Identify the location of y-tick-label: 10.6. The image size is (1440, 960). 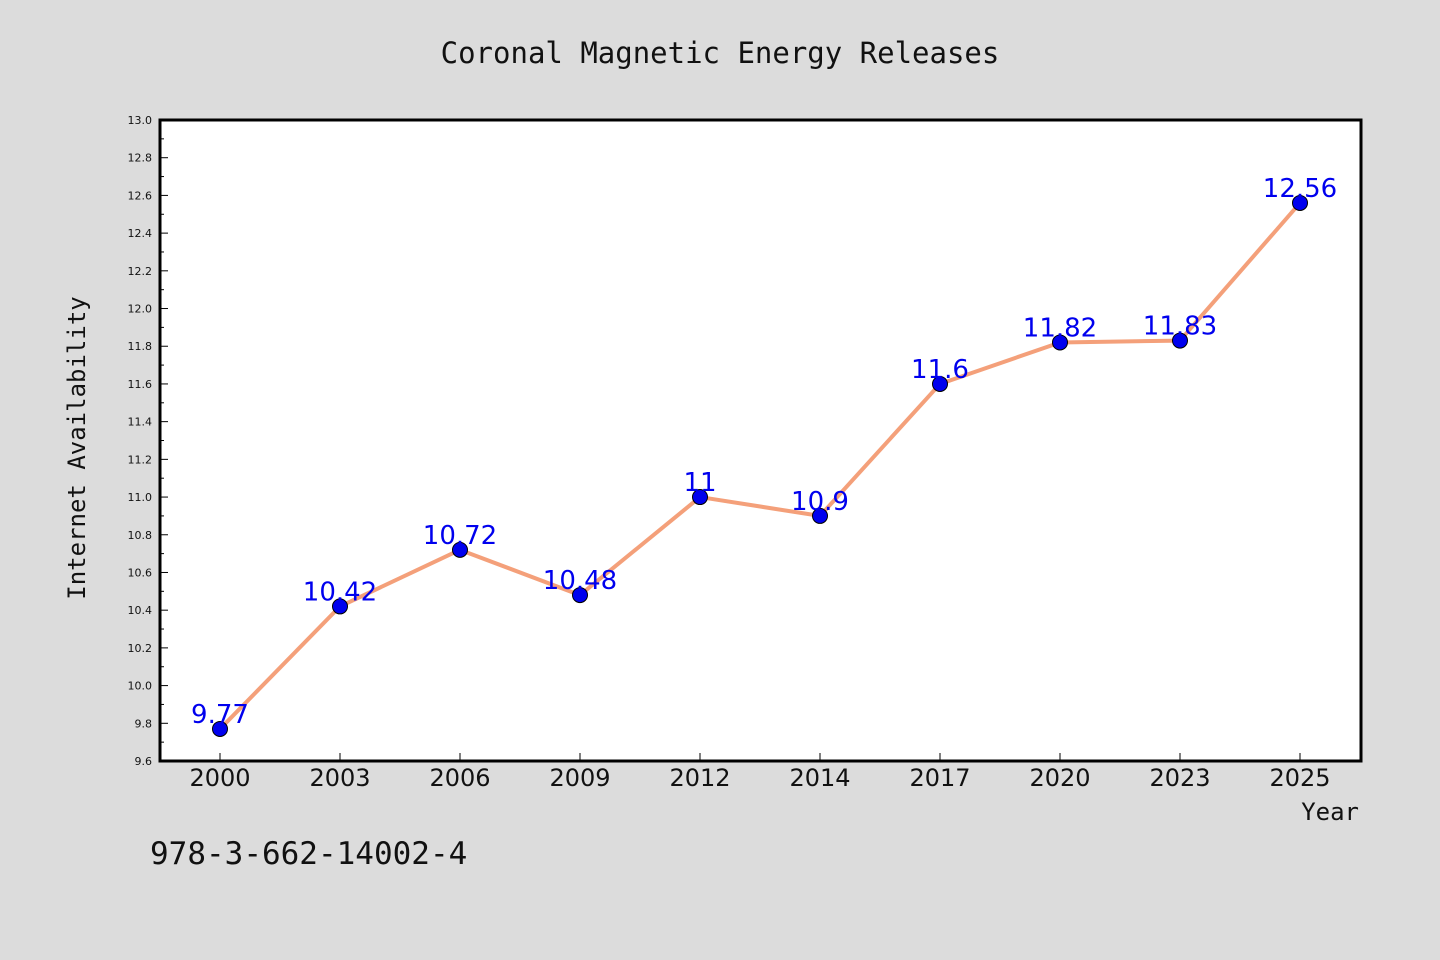
(140, 572).